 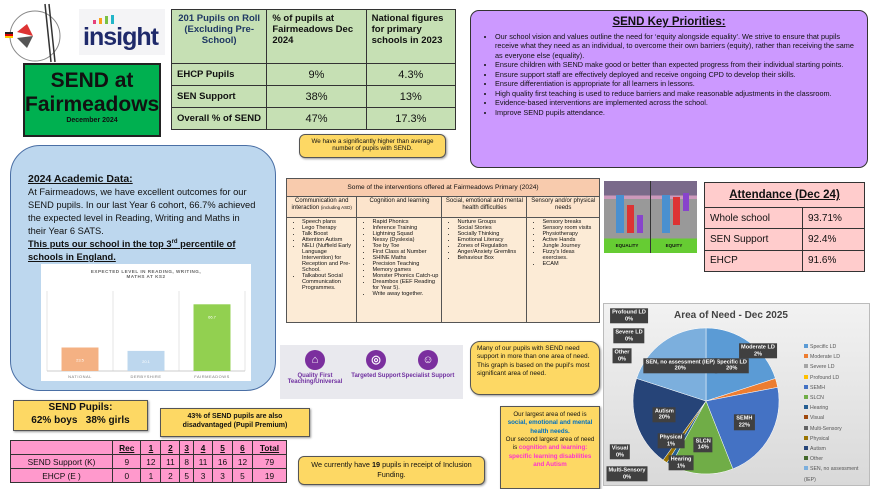 I want to click on academic-title: 2024 Academic Data:, so click(x=80, y=179).